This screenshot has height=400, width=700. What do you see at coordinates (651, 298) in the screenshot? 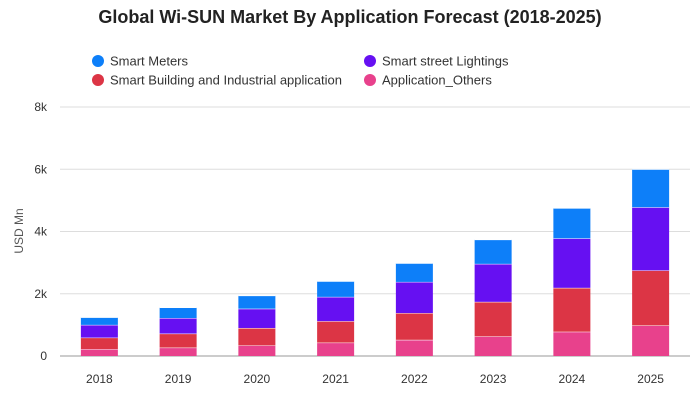
I see `bar-segment-smart-building-and-industrial-application-2025` at bounding box center [651, 298].